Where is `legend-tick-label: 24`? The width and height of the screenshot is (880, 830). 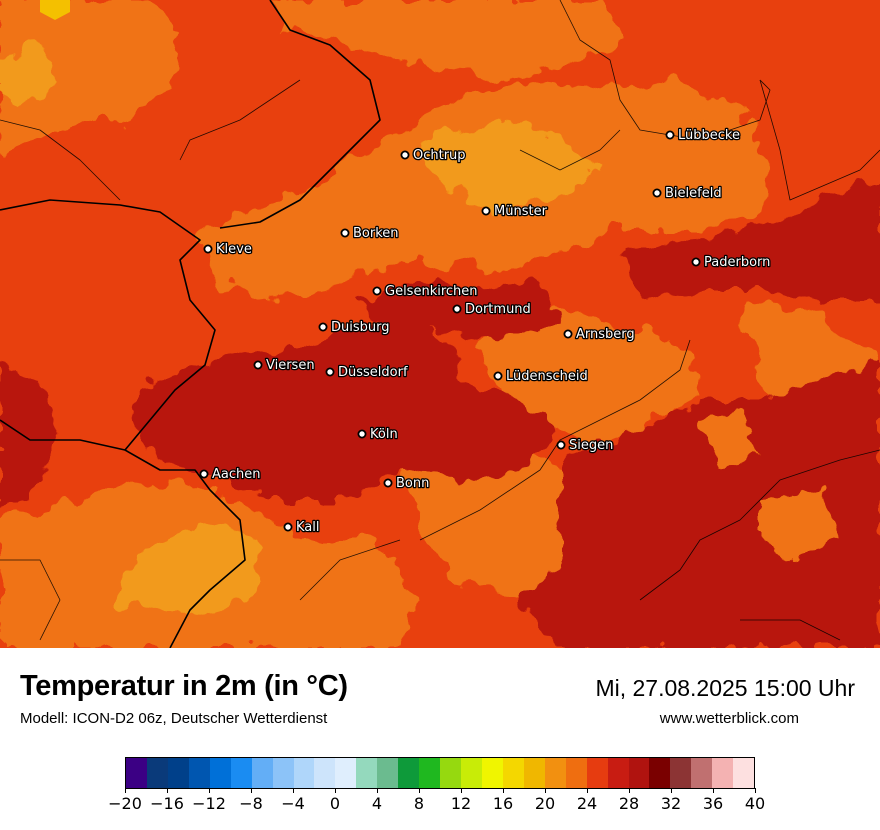
legend-tick-label: 24 is located at coordinates (587, 803).